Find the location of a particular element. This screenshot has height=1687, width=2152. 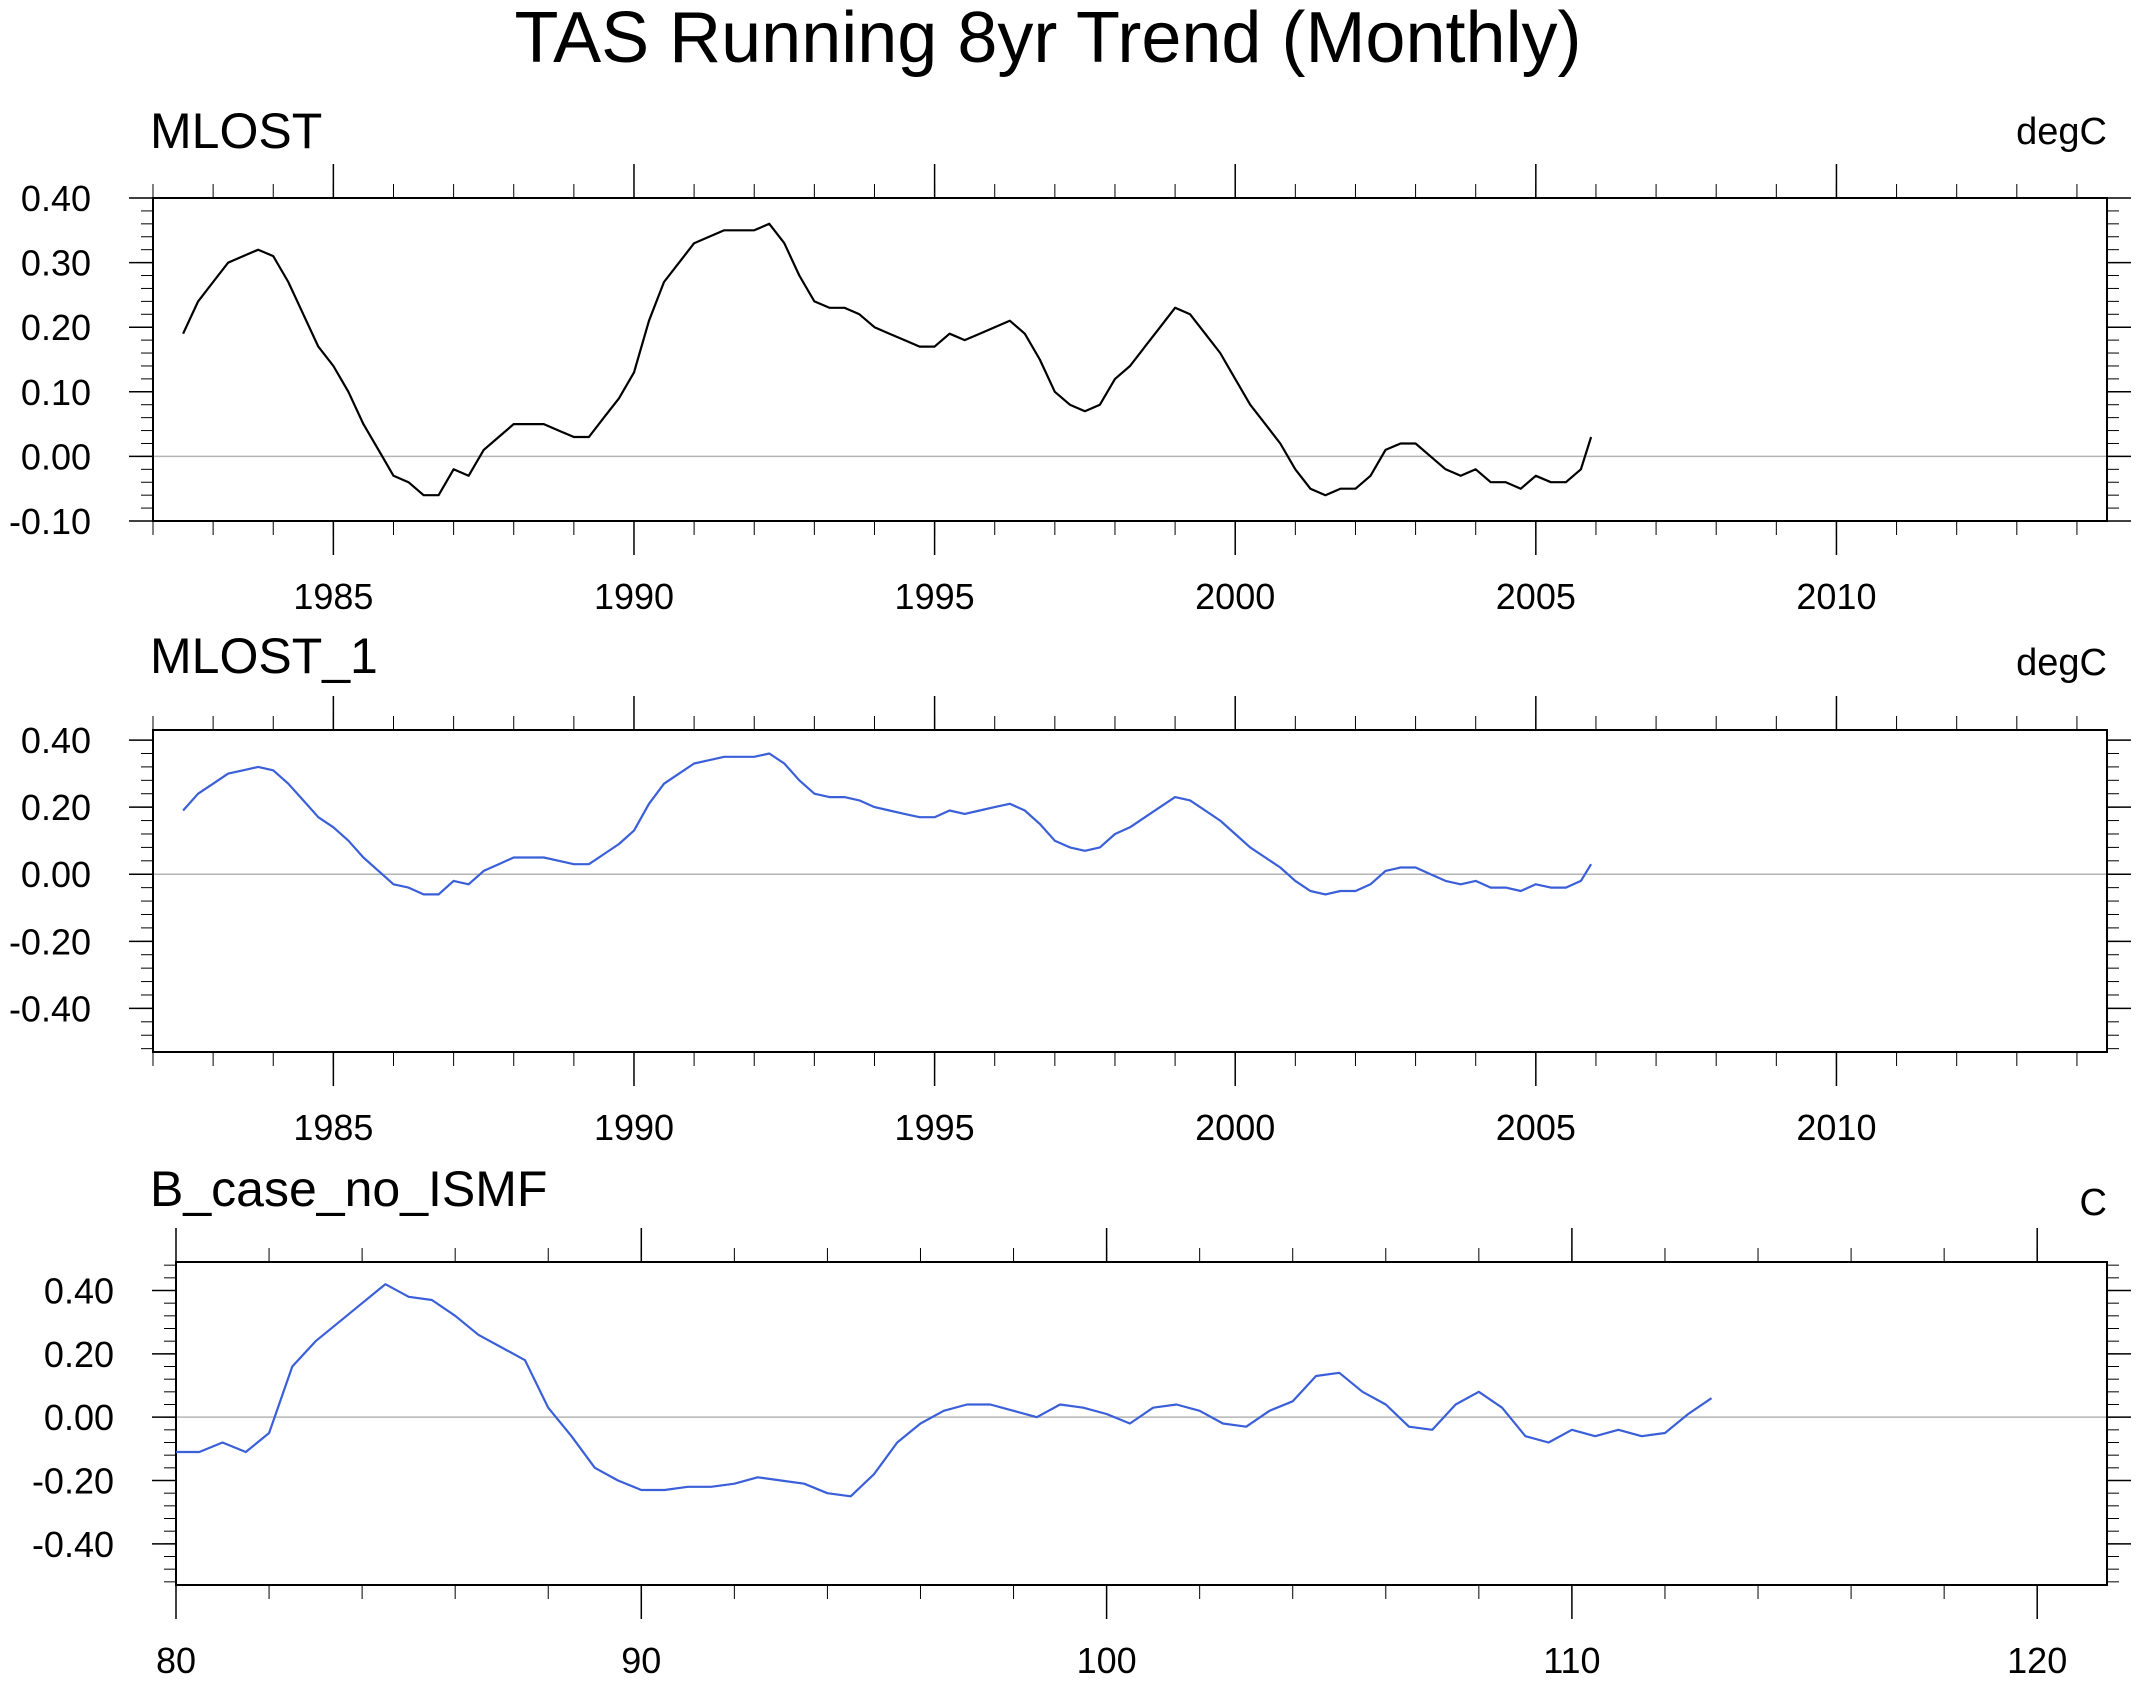

panel-title: B_case_no_ISMF is located at coordinates (348, 1189).